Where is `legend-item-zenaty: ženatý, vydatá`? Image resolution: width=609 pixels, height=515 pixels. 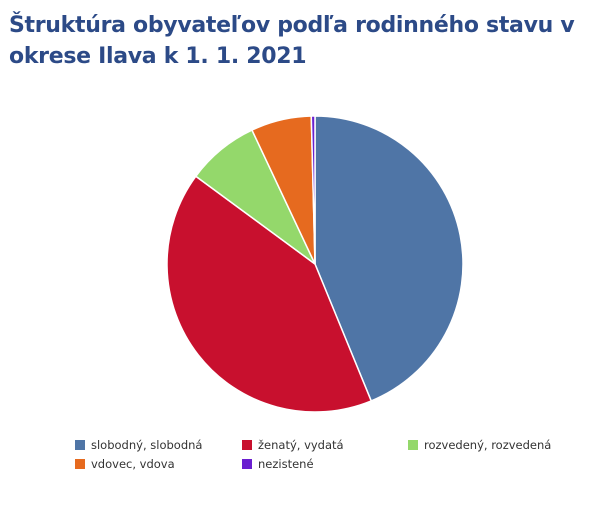
legend-item-zenaty: ženatý, vydatá is located at coordinates (293, 445).